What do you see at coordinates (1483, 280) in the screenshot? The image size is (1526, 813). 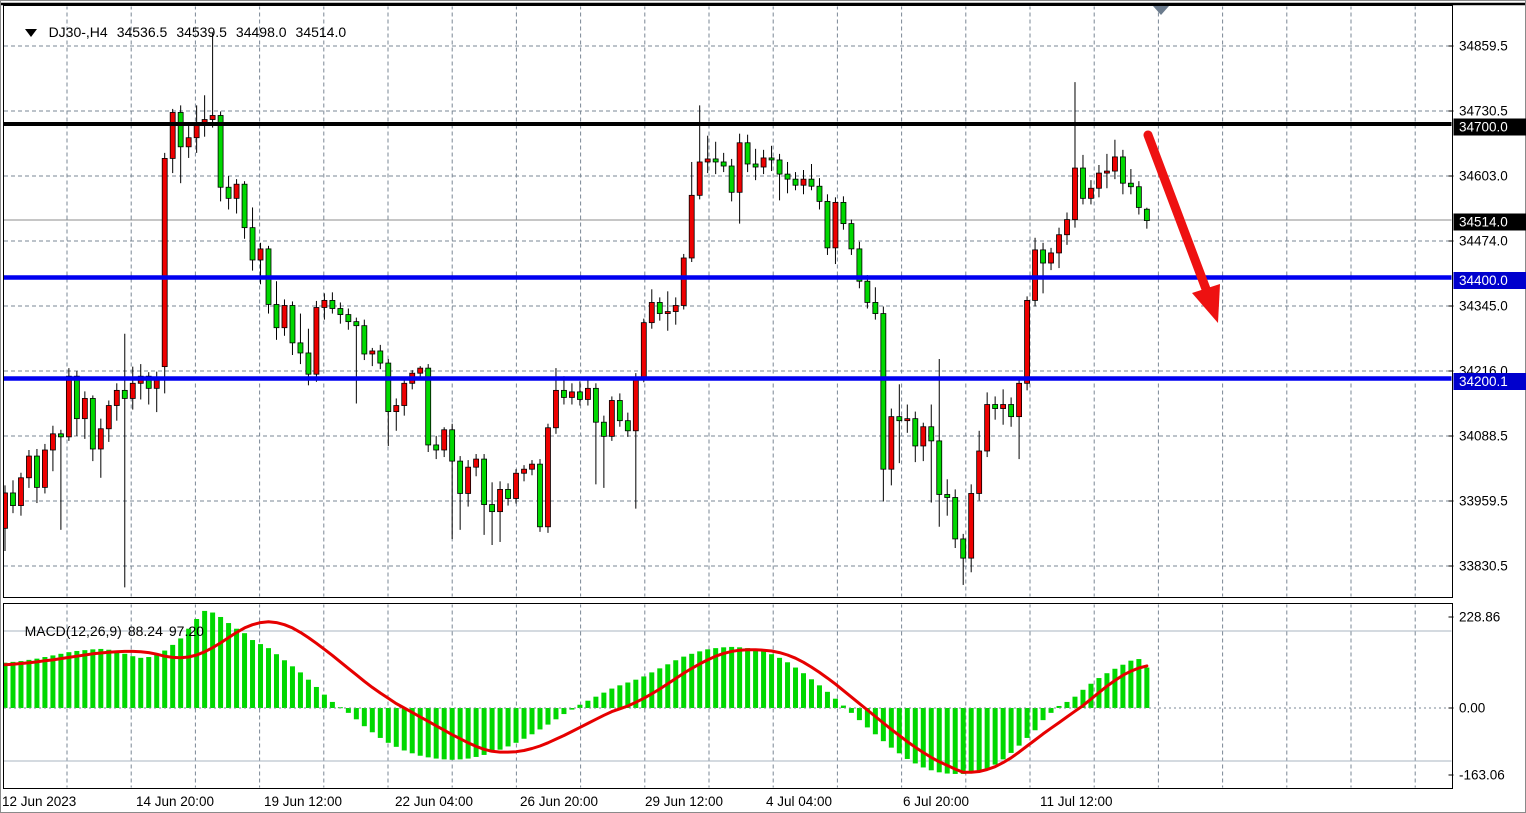 I see `price-level-badge-text: 34400.0` at bounding box center [1483, 280].